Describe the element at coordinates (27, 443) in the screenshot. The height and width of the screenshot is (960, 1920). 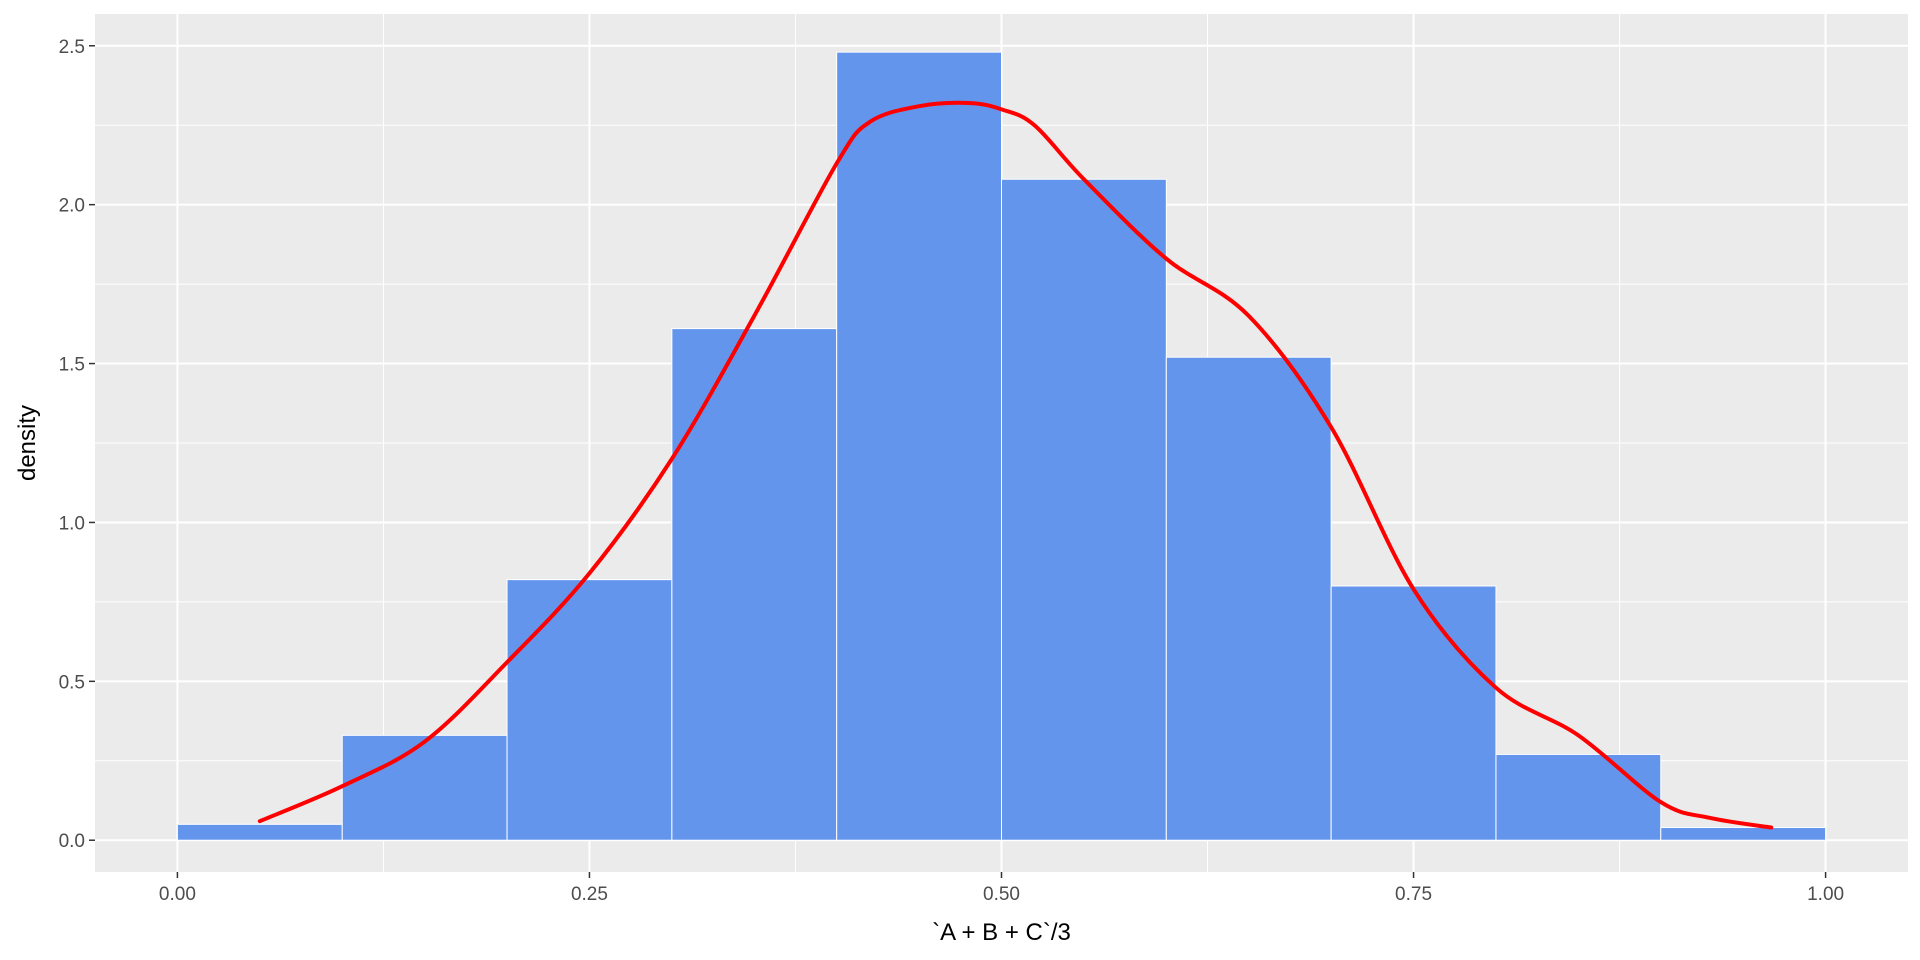
I see `y-axis-title: density` at that location.